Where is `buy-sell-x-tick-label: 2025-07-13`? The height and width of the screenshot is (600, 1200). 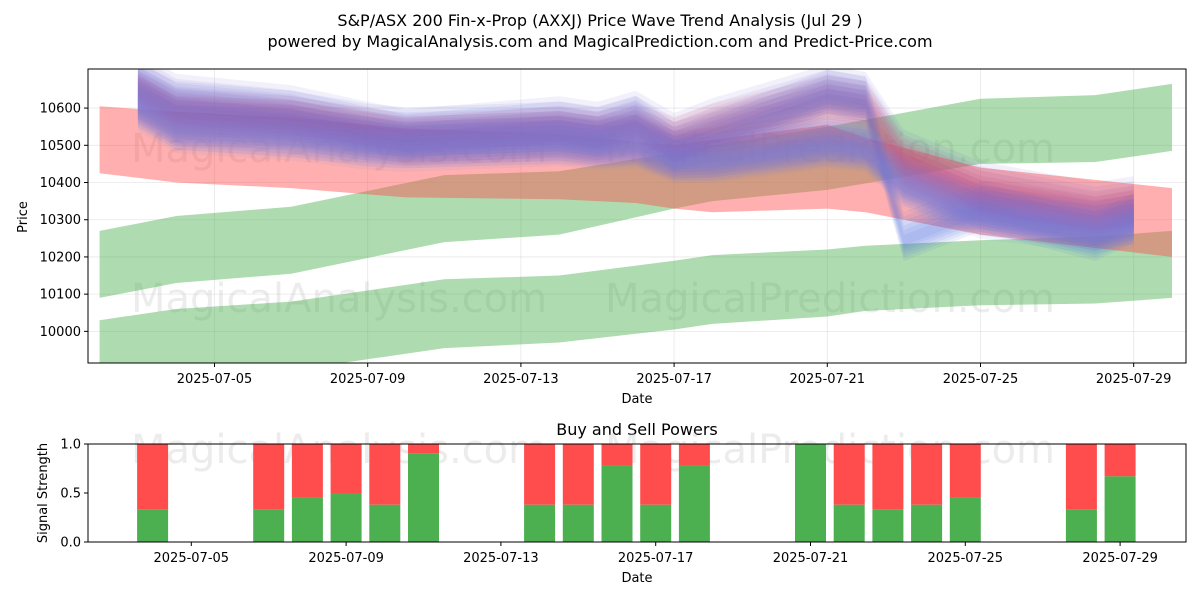
buy-sell-x-tick-label: 2025-07-13 is located at coordinates (501, 558).